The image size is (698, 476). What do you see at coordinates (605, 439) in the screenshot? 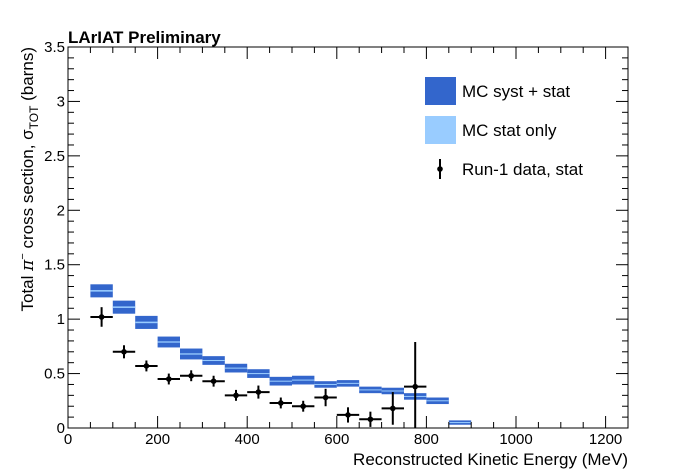
I see `x-tick-label: 1200` at bounding box center [605, 439].